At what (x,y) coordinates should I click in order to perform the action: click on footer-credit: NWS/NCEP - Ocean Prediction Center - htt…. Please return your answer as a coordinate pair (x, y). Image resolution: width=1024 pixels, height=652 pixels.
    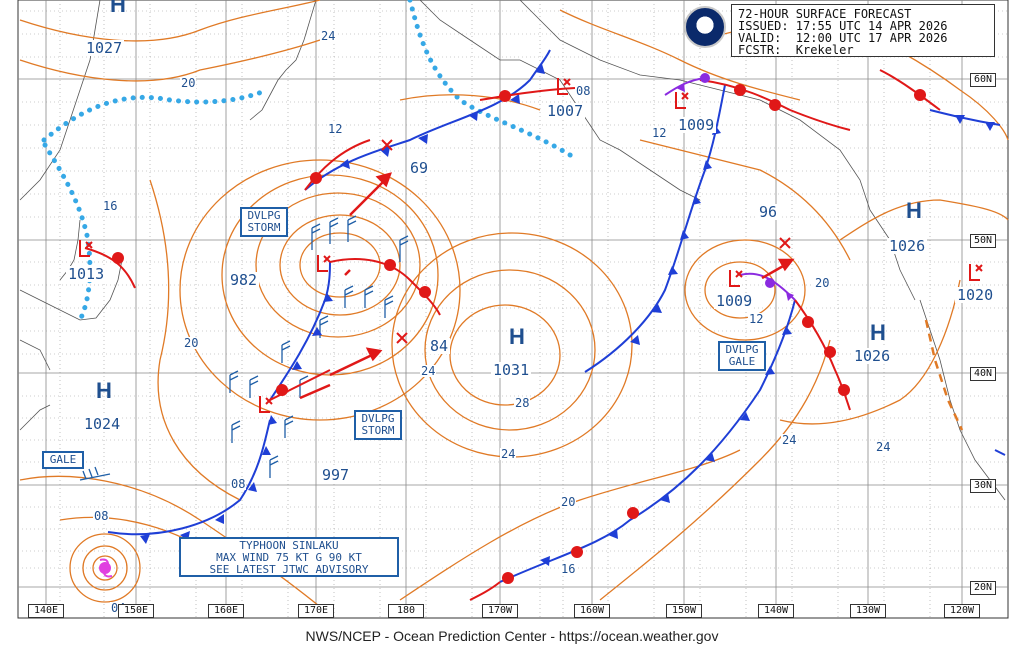
    Looking at the image, I should click on (512, 636).